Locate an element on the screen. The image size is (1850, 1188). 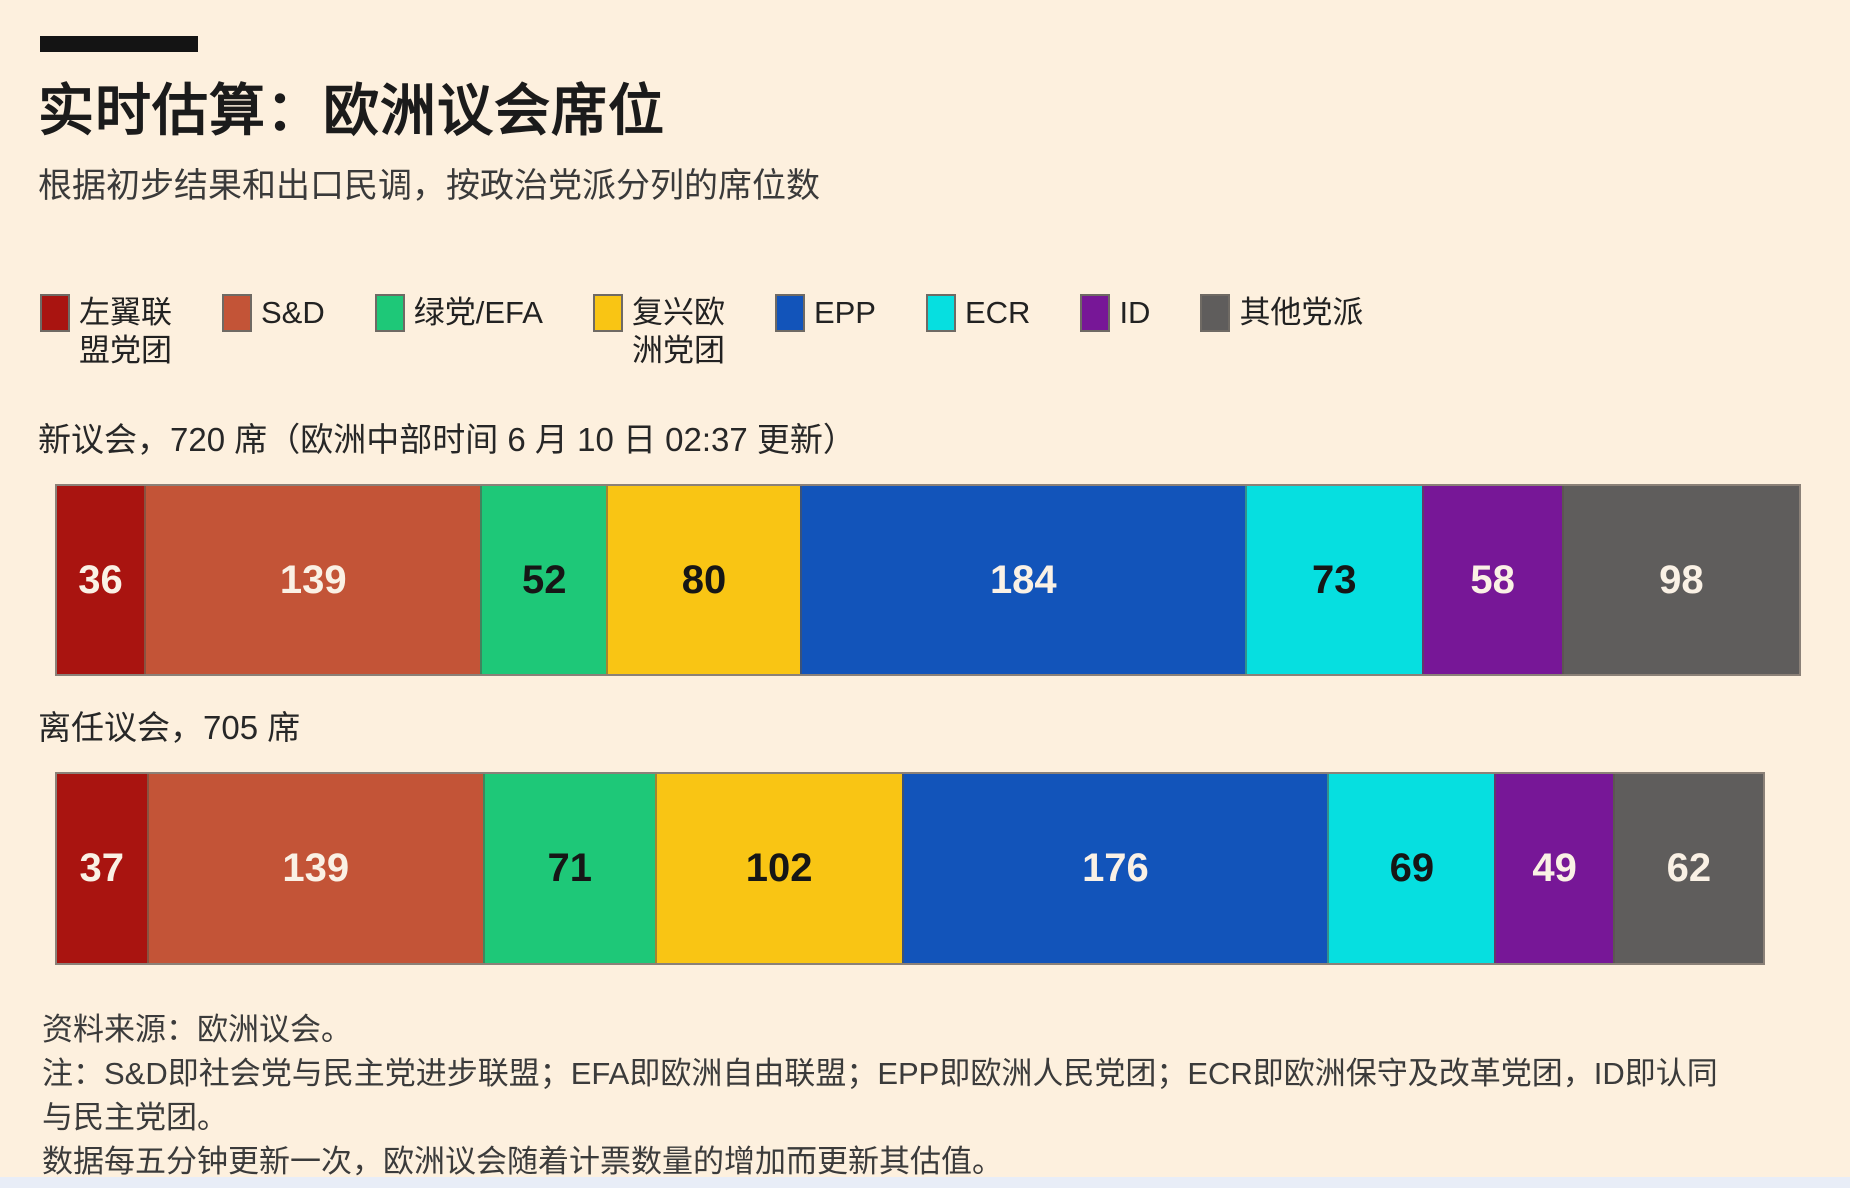
legend-item-label: ID is located at coordinates (1135, 312).